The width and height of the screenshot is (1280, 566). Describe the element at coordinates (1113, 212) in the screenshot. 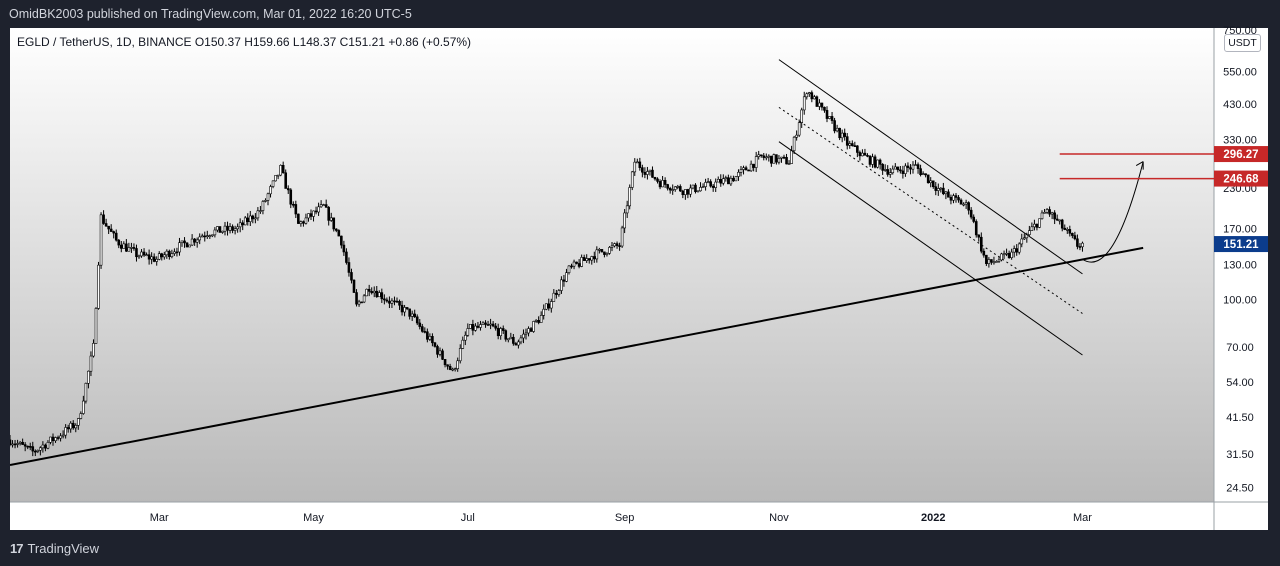

I see `projection-arrow` at that location.